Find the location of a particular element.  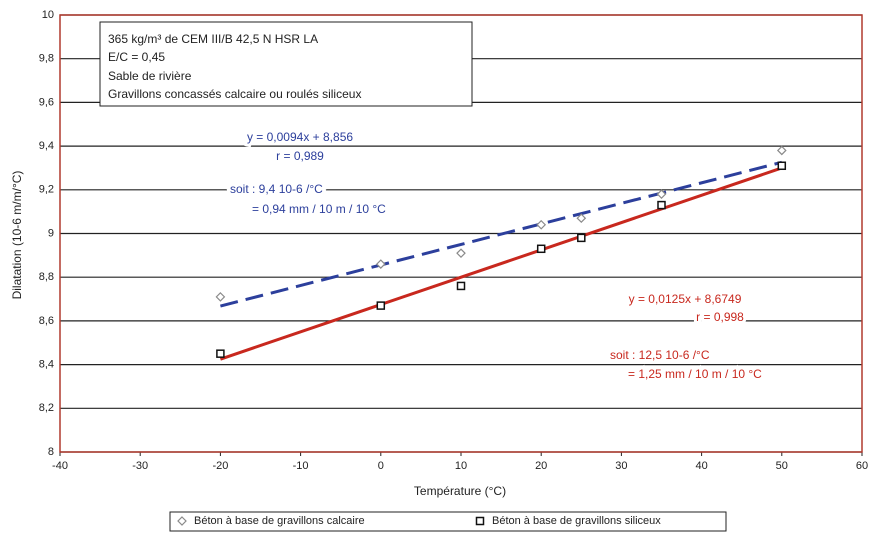

info-box is located at coordinates (286, 64).